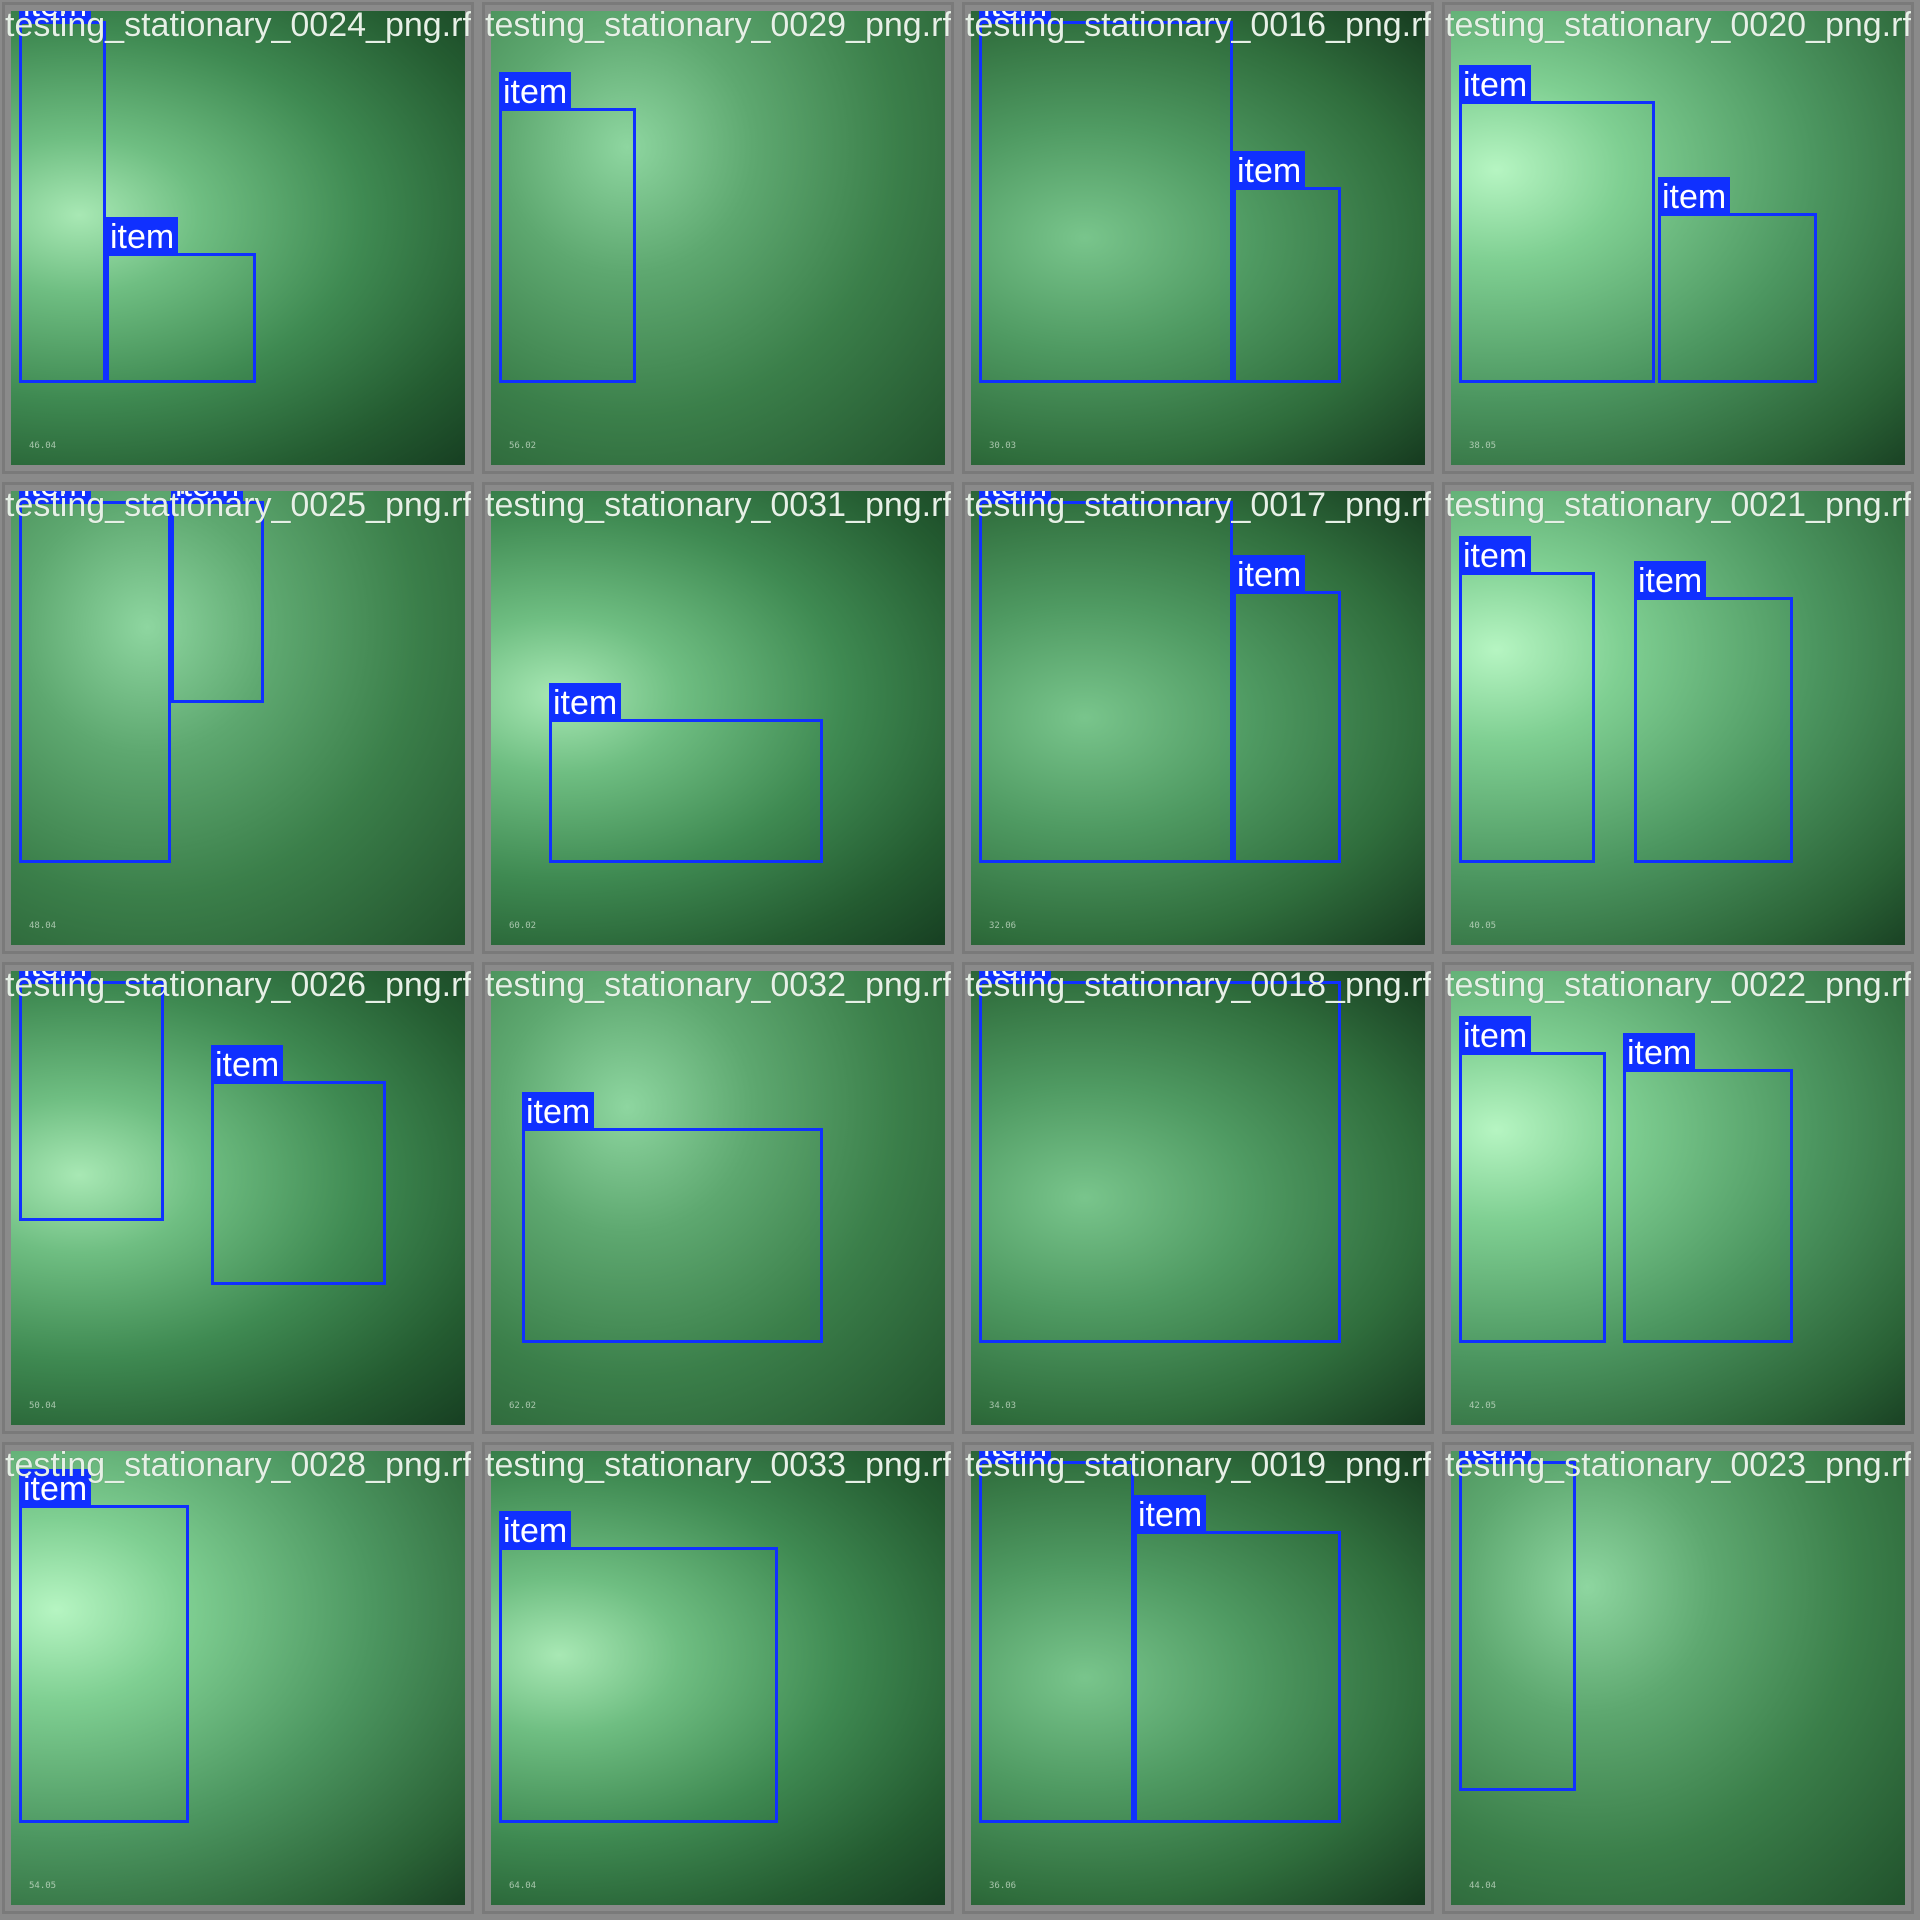  What do you see at coordinates (43, 926) in the screenshot?
I see `tile-timestamp: 48.04` at bounding box center [43, 926].